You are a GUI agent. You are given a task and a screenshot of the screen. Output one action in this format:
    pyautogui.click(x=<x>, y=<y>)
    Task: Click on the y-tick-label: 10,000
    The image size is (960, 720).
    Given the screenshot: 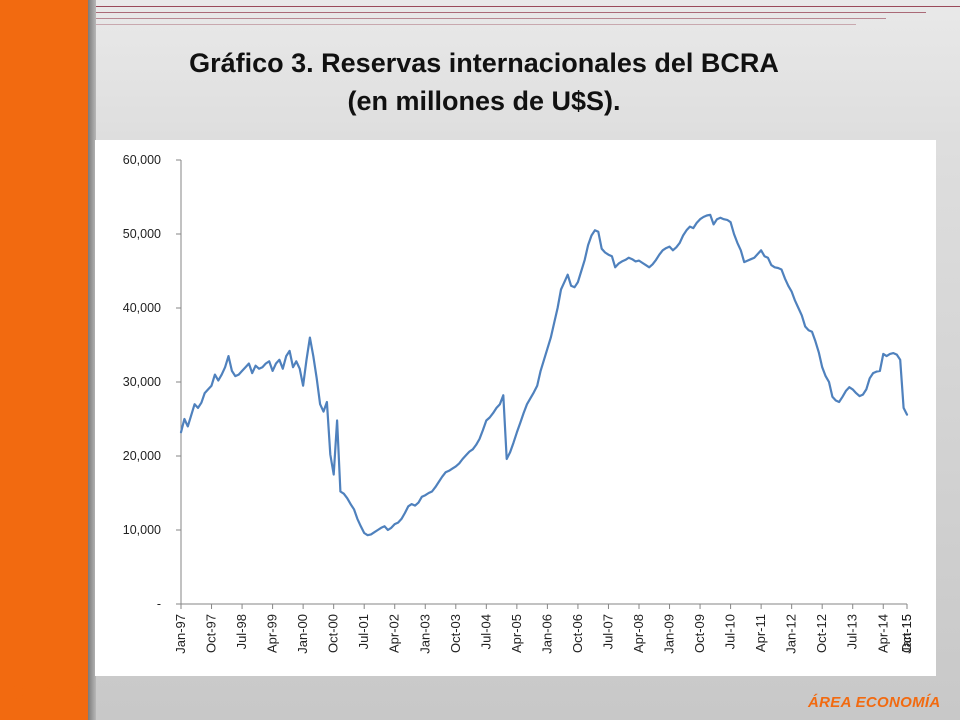 What is the action you would take?
    pyautogui.click(x=142, y=530)
    